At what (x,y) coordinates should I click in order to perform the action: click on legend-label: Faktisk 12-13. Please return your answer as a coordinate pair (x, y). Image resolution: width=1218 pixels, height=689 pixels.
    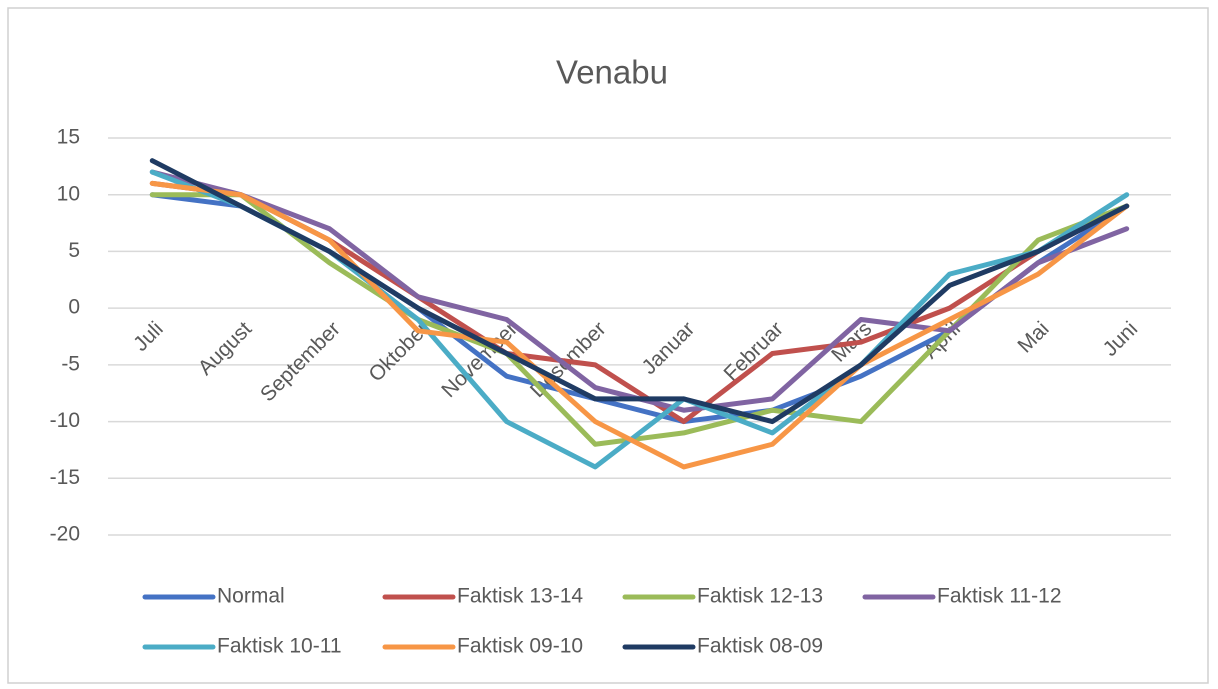
    Looking at the image, I should click on (760, 596).